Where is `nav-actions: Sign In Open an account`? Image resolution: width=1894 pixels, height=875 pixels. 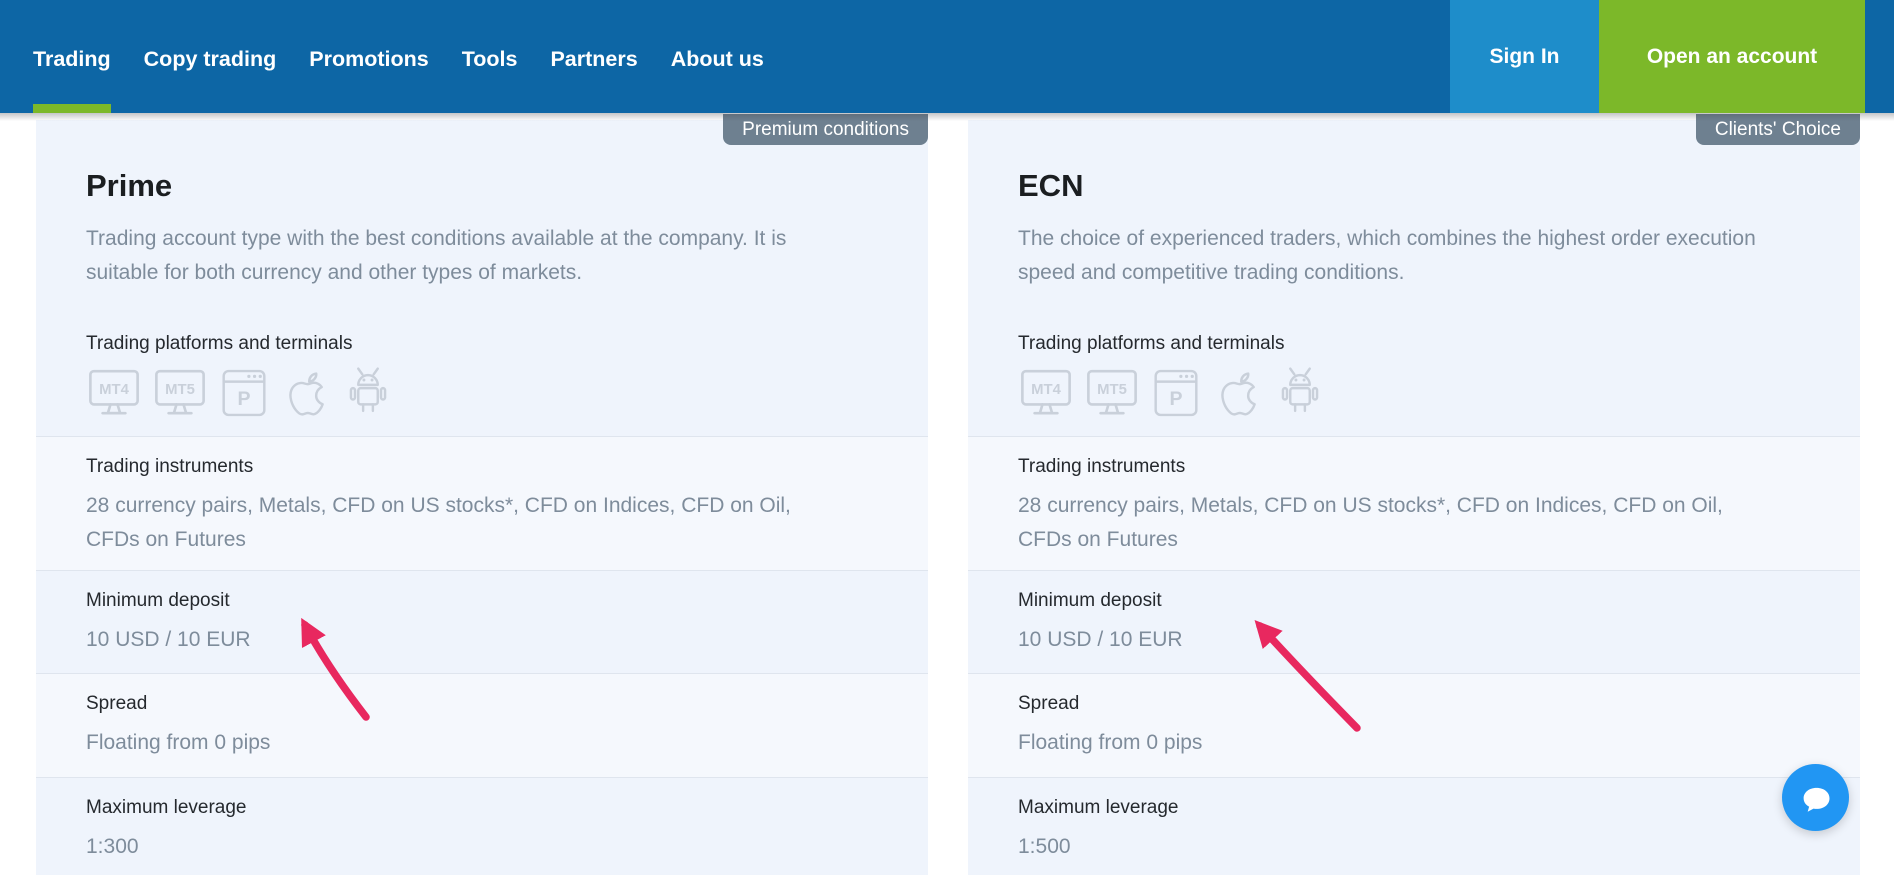 nav-actions: Sign In Open an account is located at coordinates (1657, 56).